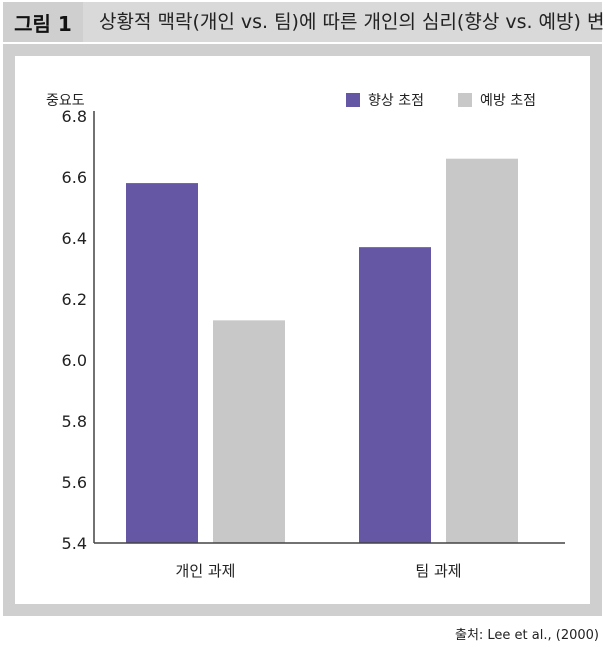 This screenshot has height=647, width=605. I want to click on y-tick-label-2: 5.8, so click(74, 421).